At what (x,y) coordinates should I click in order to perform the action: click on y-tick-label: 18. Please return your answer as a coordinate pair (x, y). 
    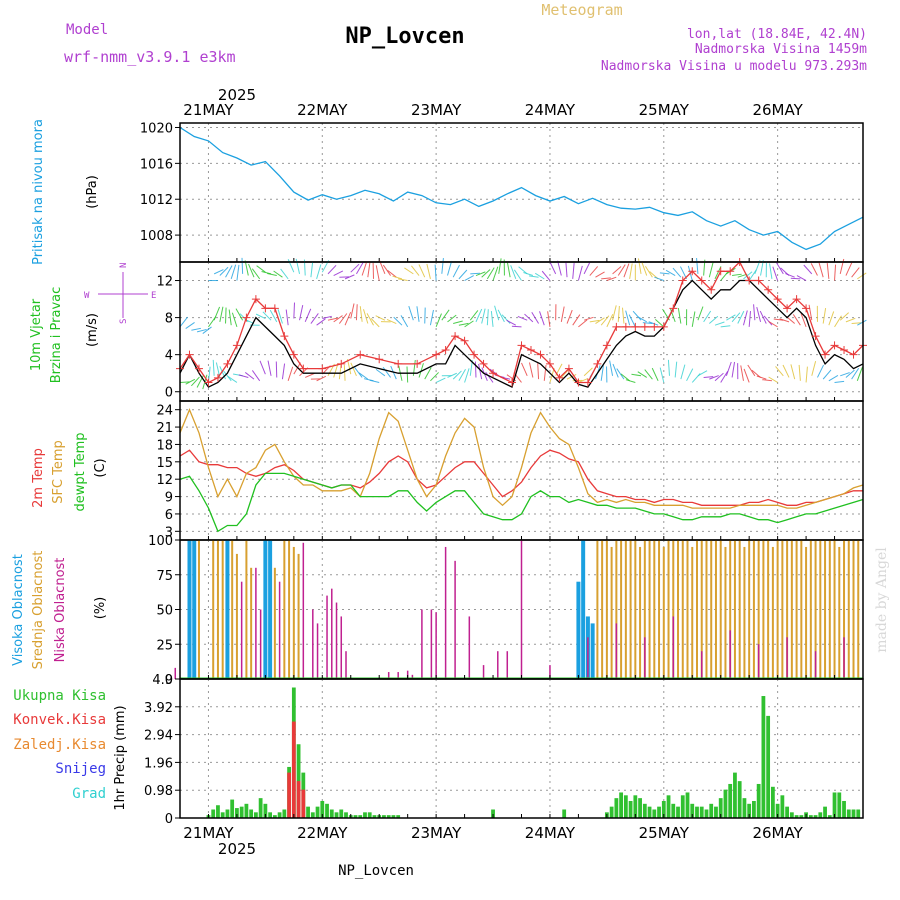
    Looking at the image, I should click on (164, 445).